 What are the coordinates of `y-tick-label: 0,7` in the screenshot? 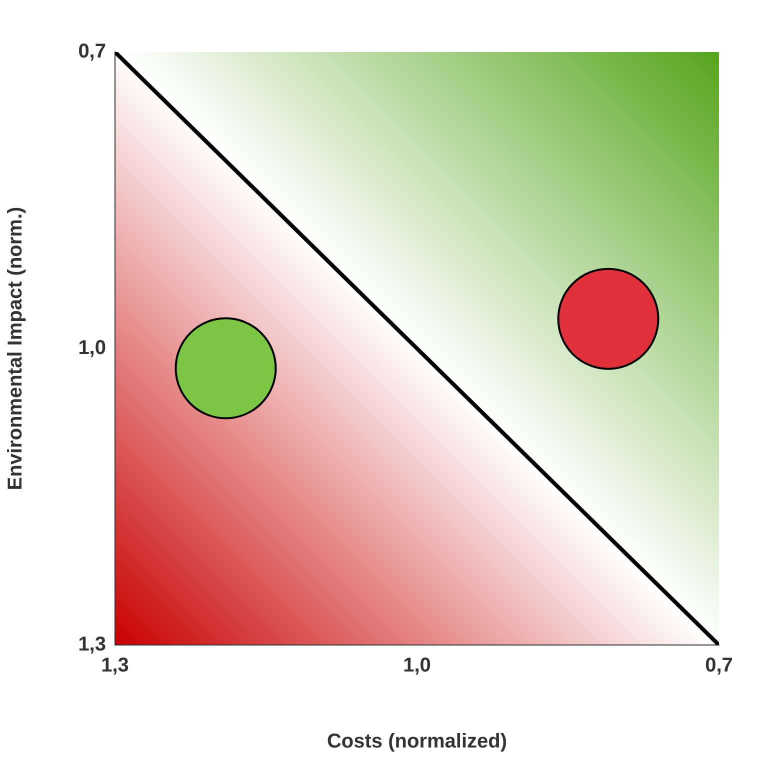 It's located at (92, 51).